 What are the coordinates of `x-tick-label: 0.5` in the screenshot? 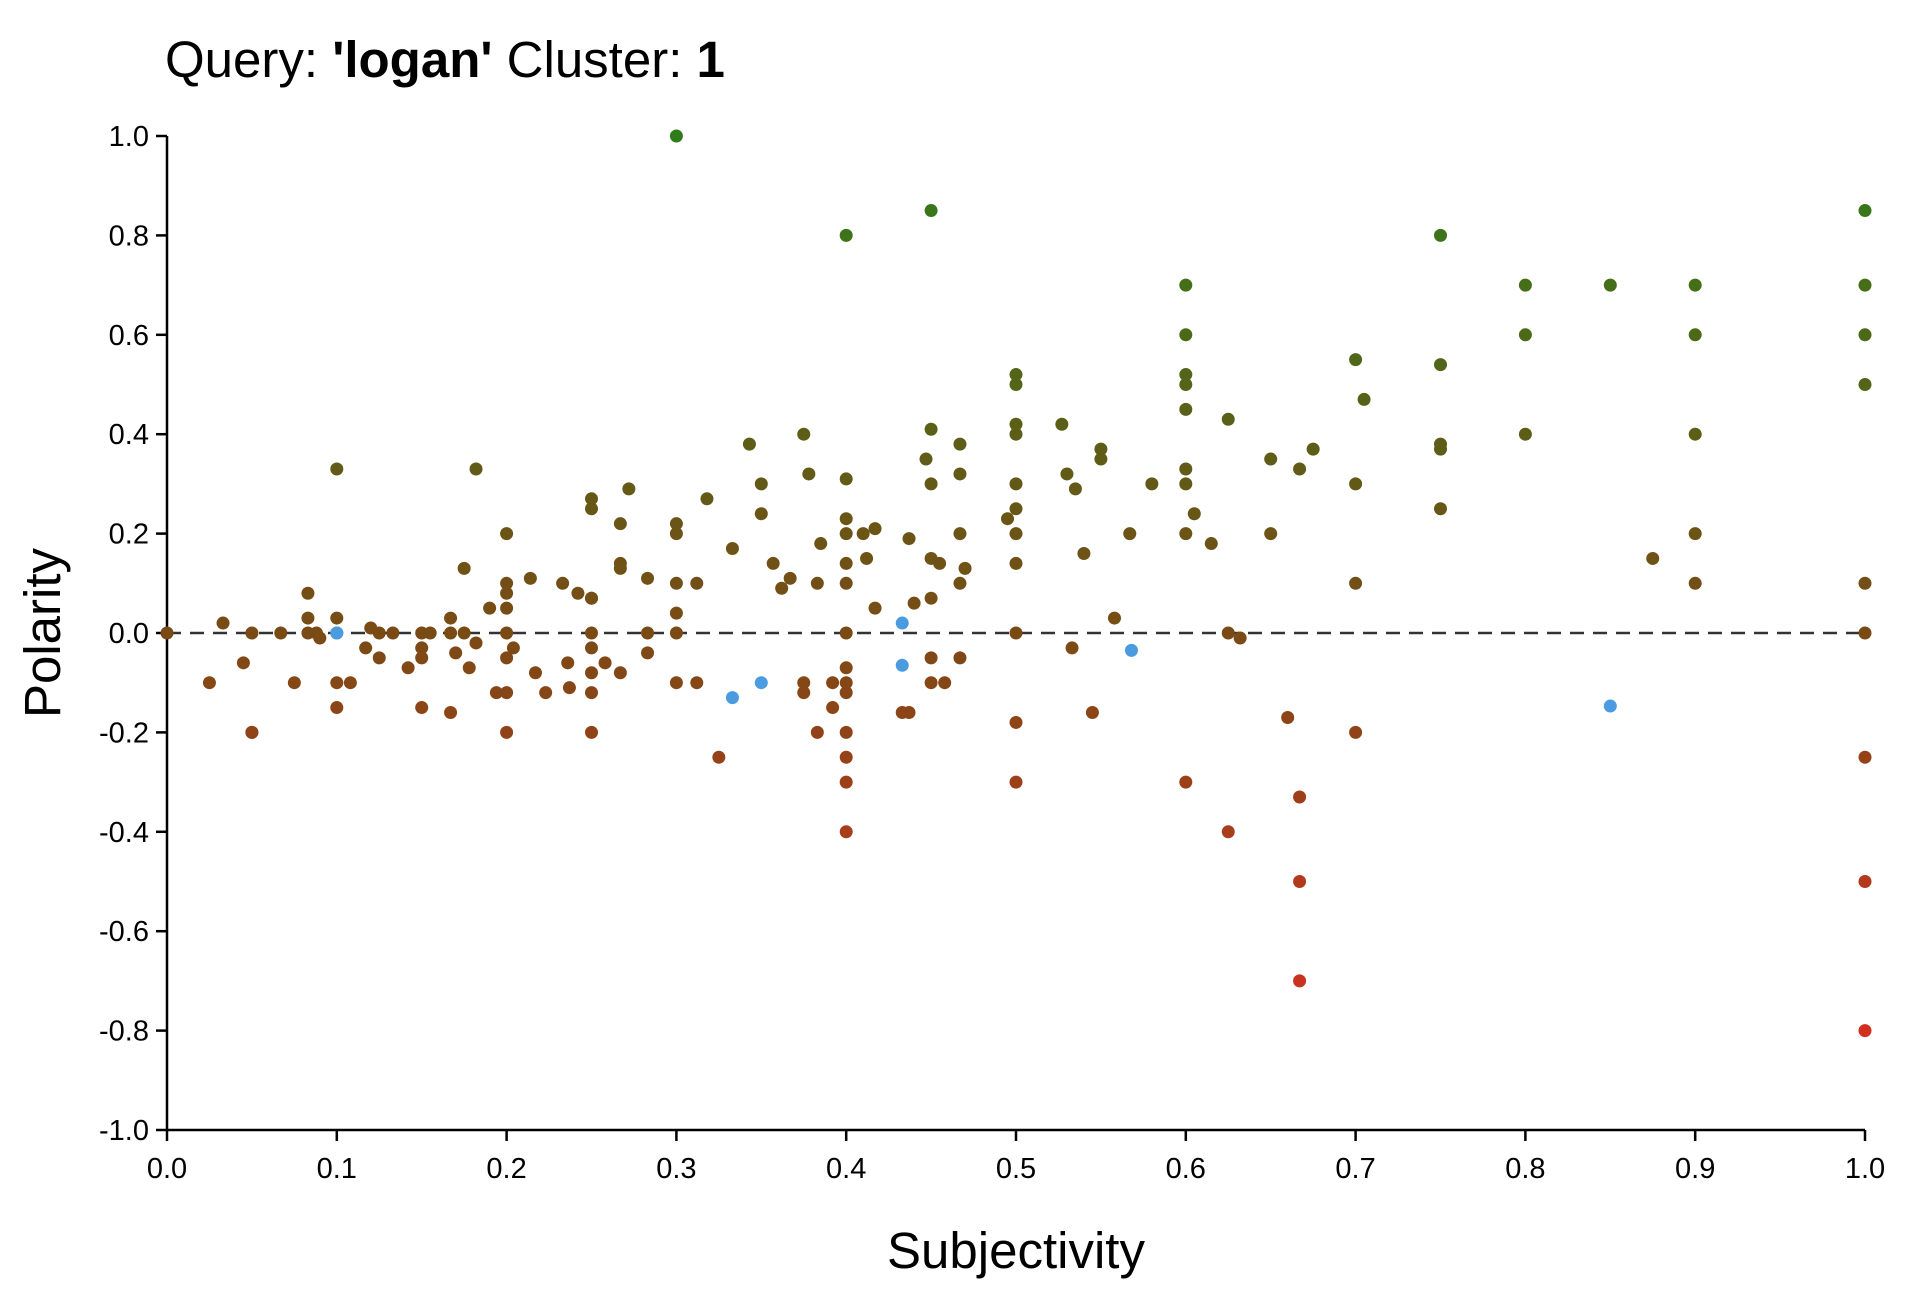 It's located at (1016, 1169).